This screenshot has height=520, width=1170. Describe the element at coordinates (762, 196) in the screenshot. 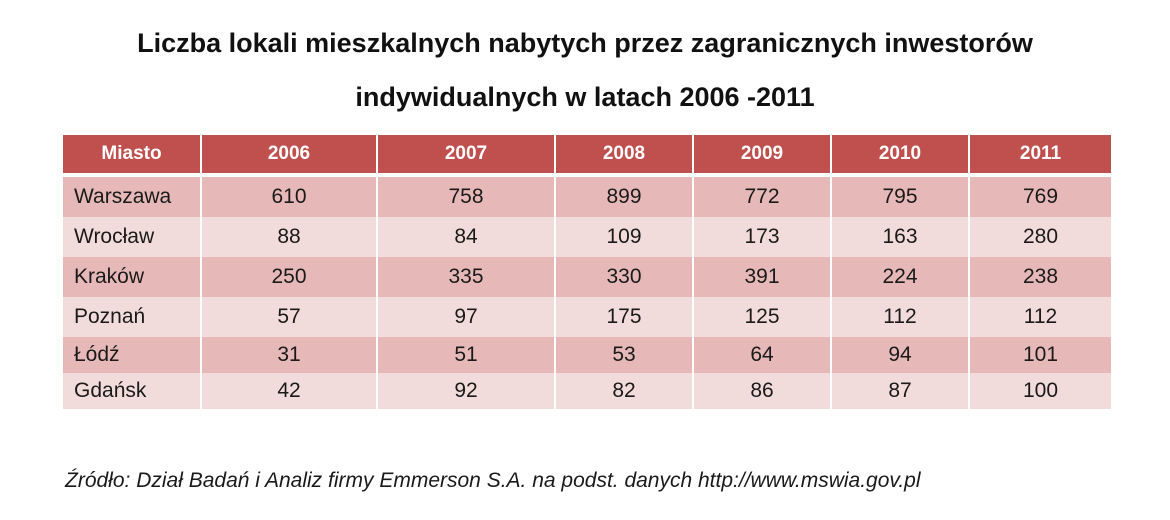

I see `value-cell: 772` at that location.